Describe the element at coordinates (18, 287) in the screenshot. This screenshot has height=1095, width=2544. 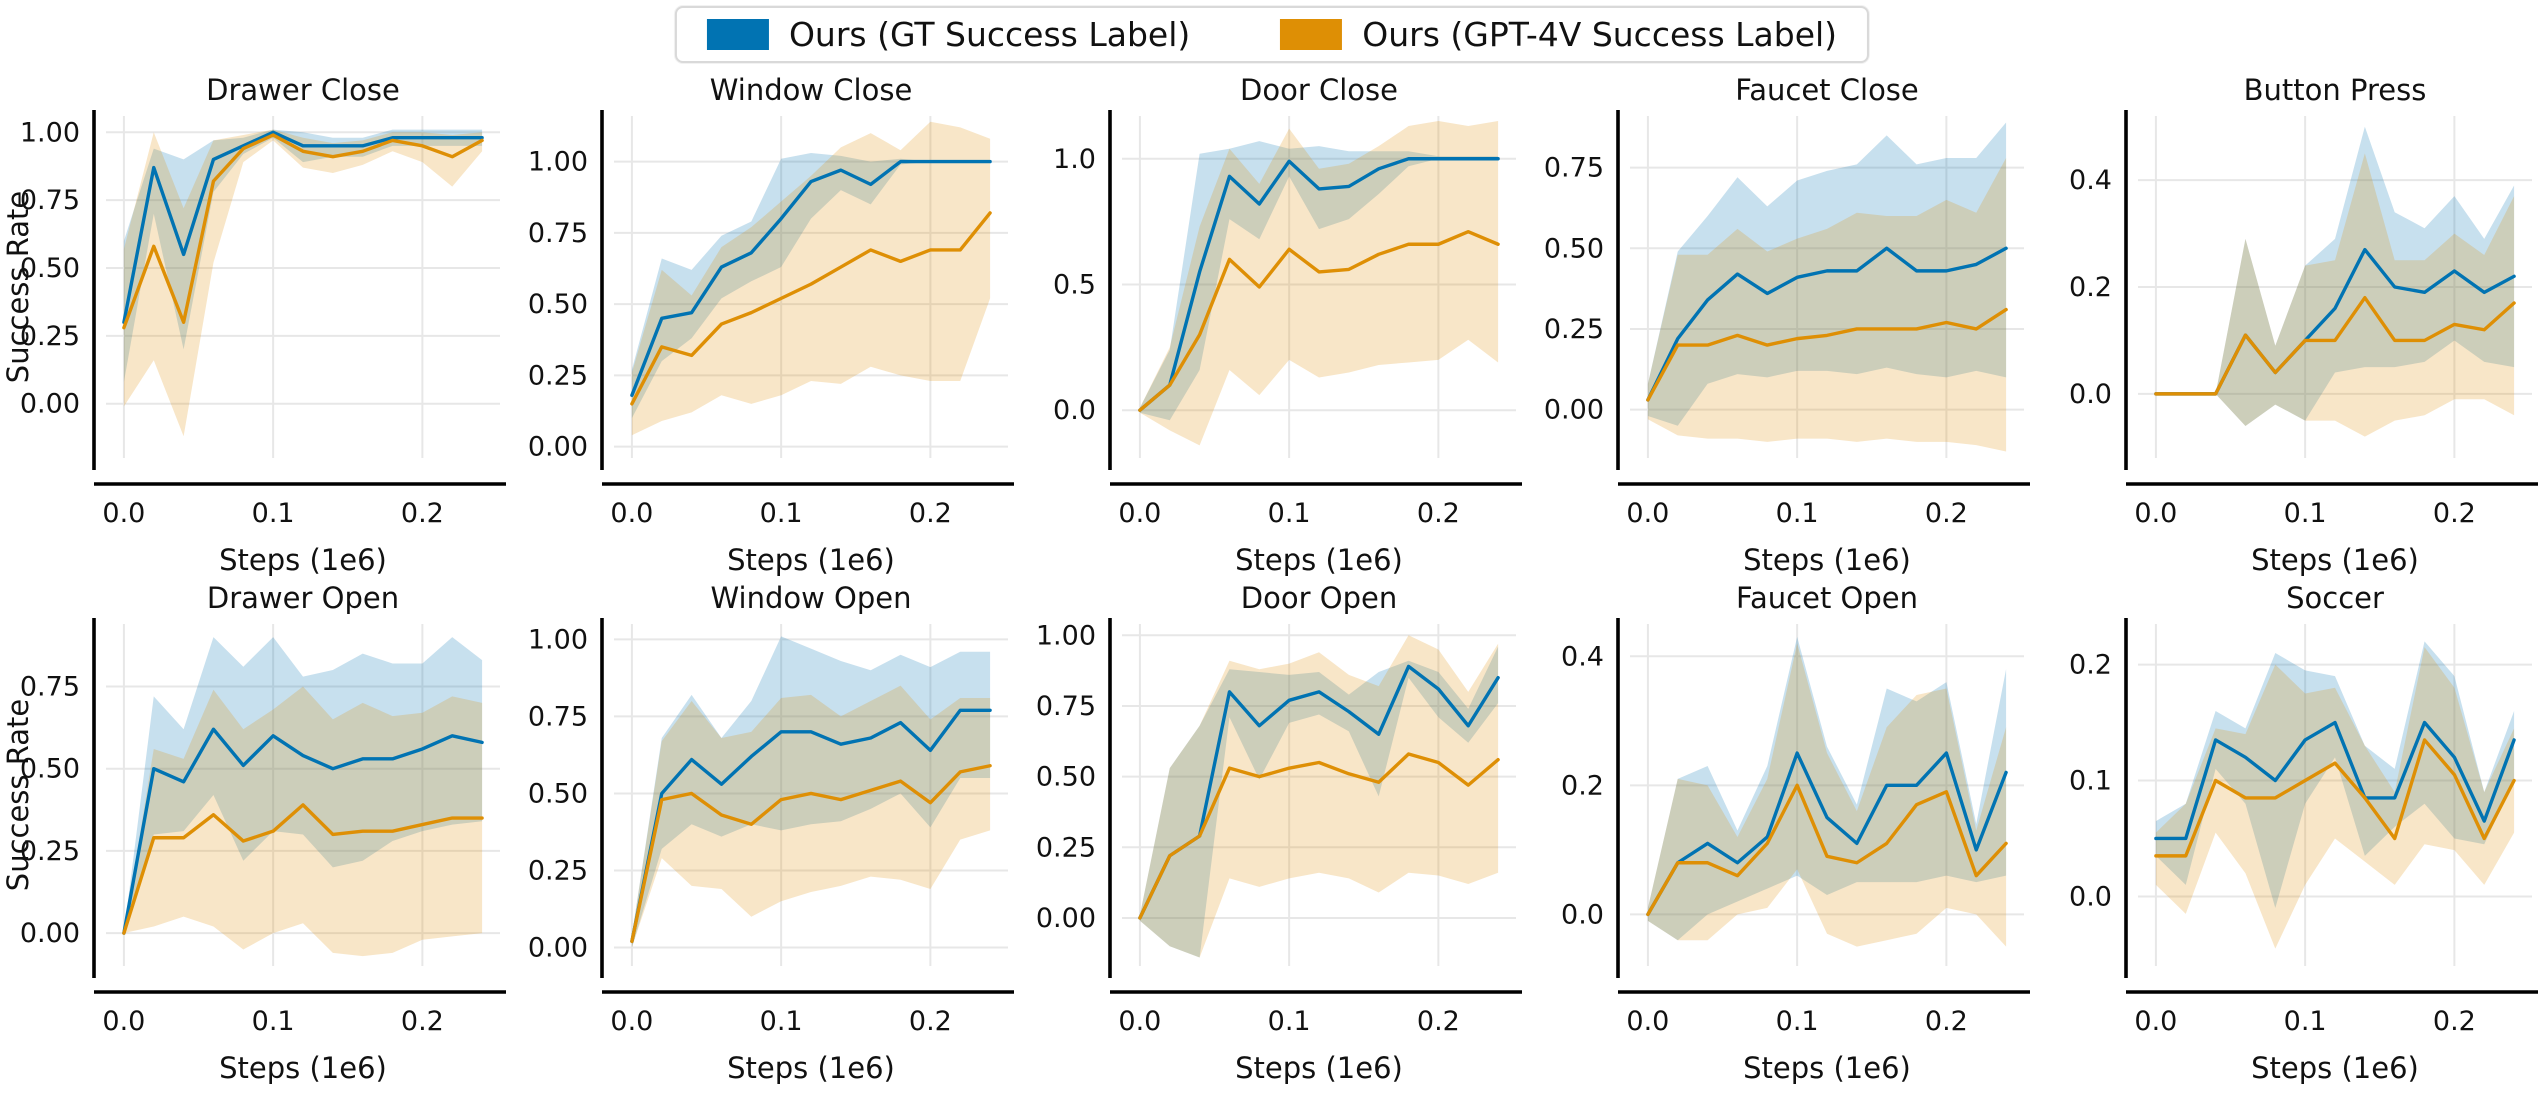
I see `y-axis-label: Success Rate` at that location.